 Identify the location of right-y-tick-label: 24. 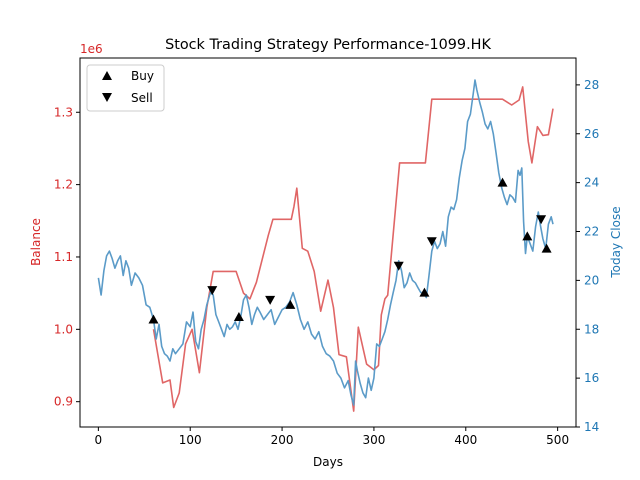
(591, 183).